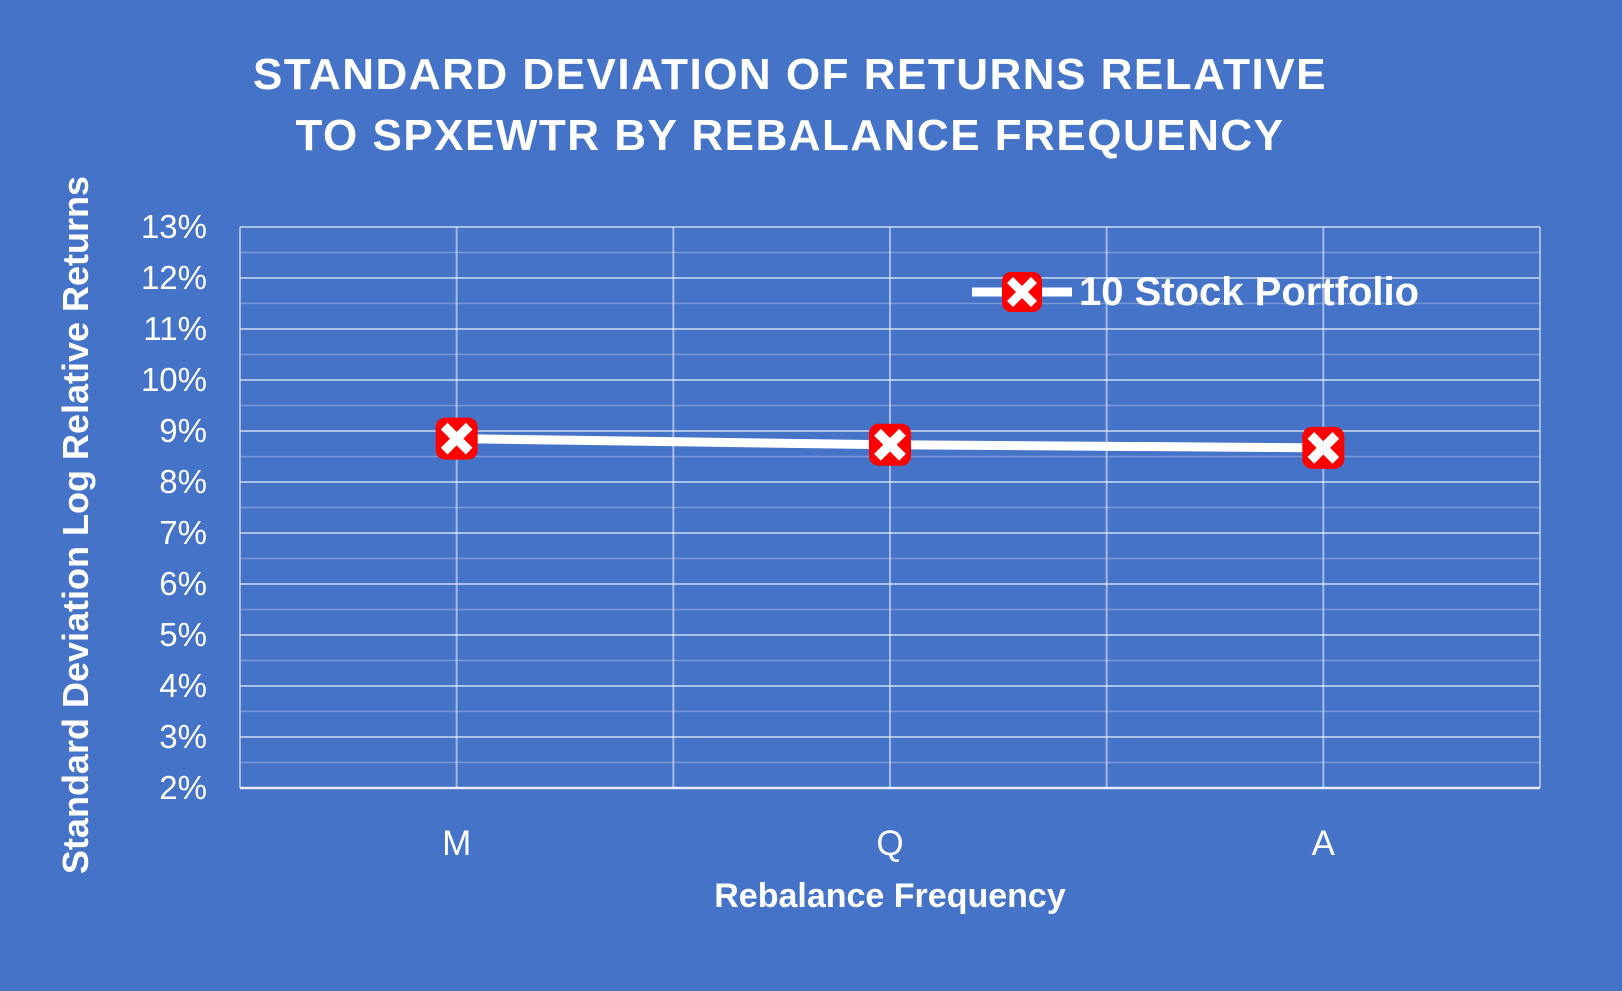  What do you see at coordinates (790, 74) in the screenshot?
I see `chart-title-line-1: STANDARD DEVIATION OF RETURNS RELATIVE` at bounding box center [790, 74].